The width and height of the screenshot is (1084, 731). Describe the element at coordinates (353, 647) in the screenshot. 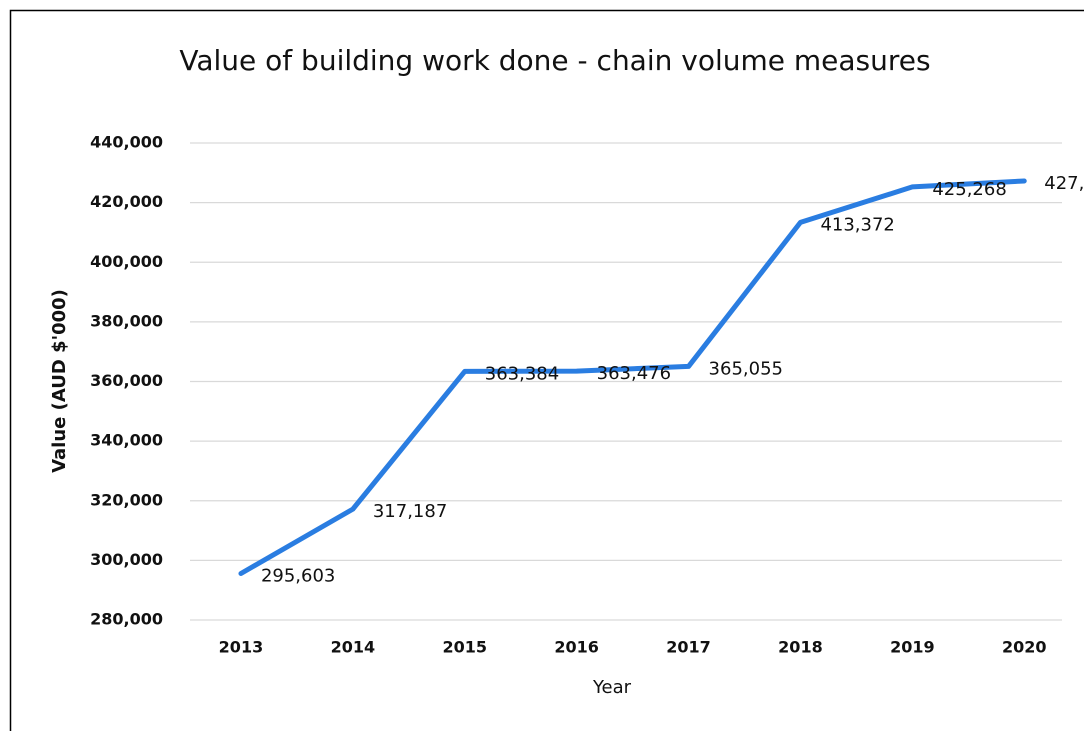

I see `x-tick-label: 2014` at that location.